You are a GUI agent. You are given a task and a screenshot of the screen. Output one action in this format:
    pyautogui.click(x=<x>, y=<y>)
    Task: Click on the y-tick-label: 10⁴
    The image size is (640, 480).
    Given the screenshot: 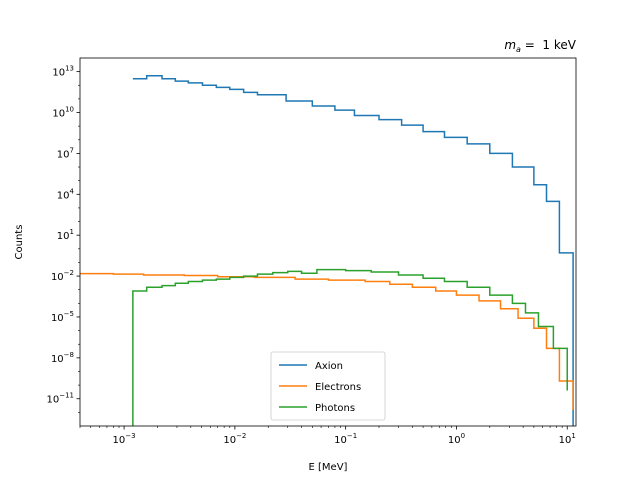 What is the action you would take?
    pyautogui.click(x=66, y=194)
    